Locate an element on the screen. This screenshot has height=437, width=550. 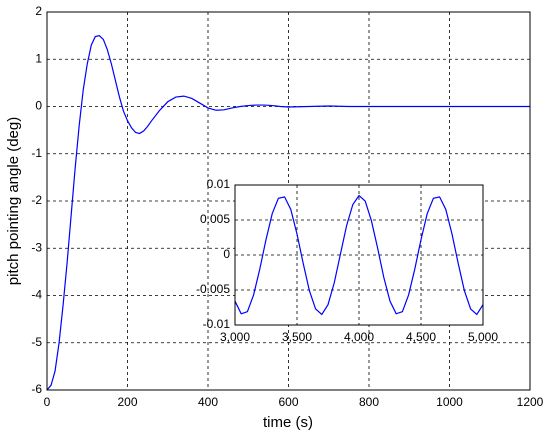
y-tick-label: 1 is located at coordinates (38, 58).